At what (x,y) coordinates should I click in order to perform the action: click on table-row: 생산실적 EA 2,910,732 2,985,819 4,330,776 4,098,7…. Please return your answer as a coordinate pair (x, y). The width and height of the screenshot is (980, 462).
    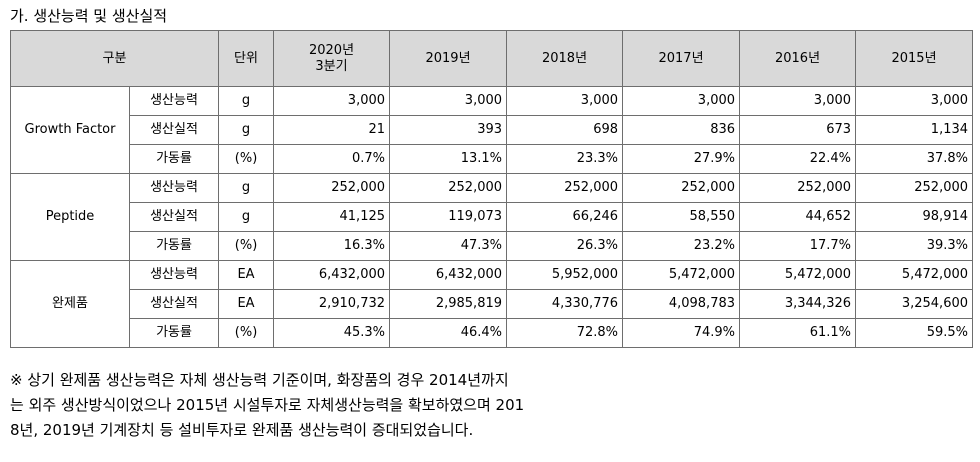
    Looking at the image, I should click on (492, 304).